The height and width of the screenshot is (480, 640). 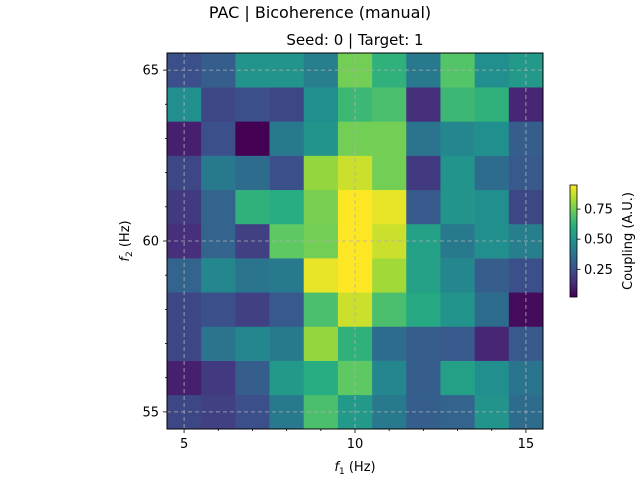 I want to click on x-tick-label: 5, so click(x=184, y=444).